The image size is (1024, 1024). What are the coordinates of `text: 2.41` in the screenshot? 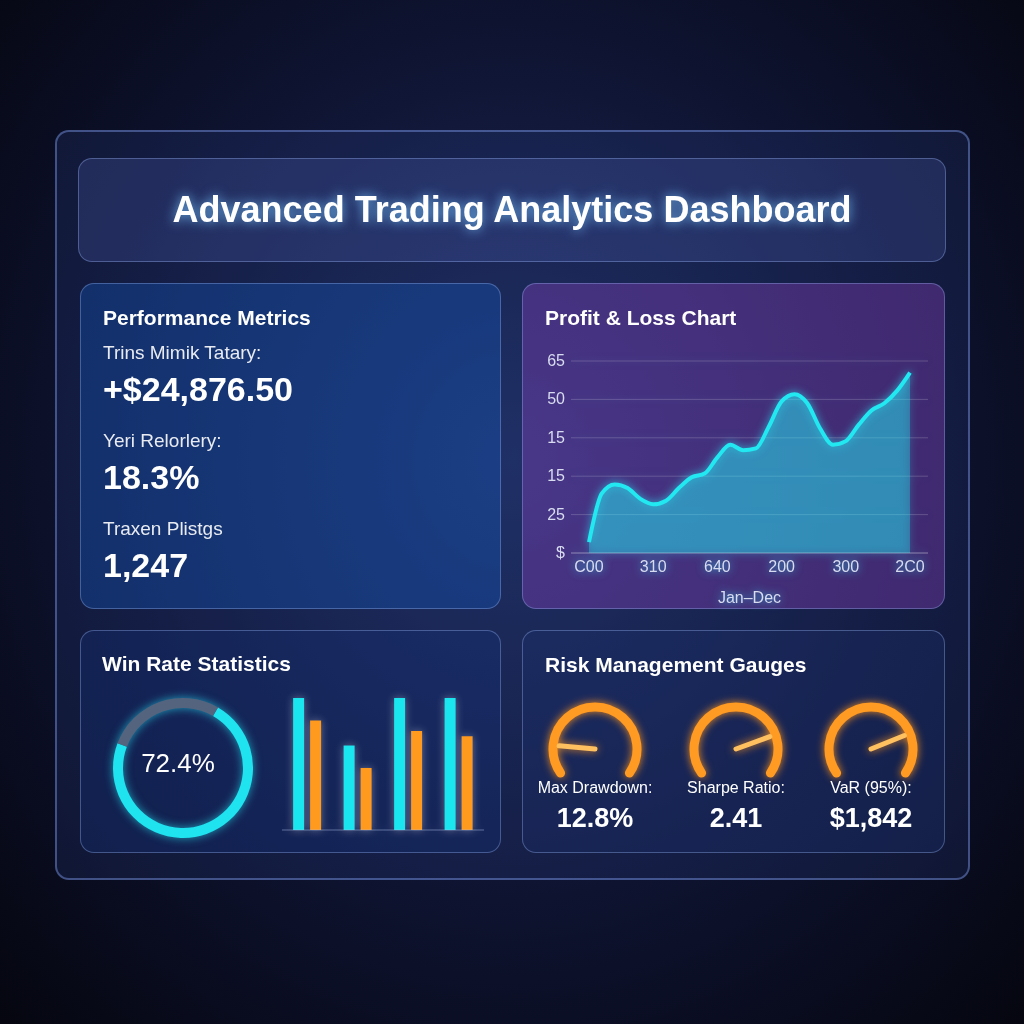 It's located at (736, 818).